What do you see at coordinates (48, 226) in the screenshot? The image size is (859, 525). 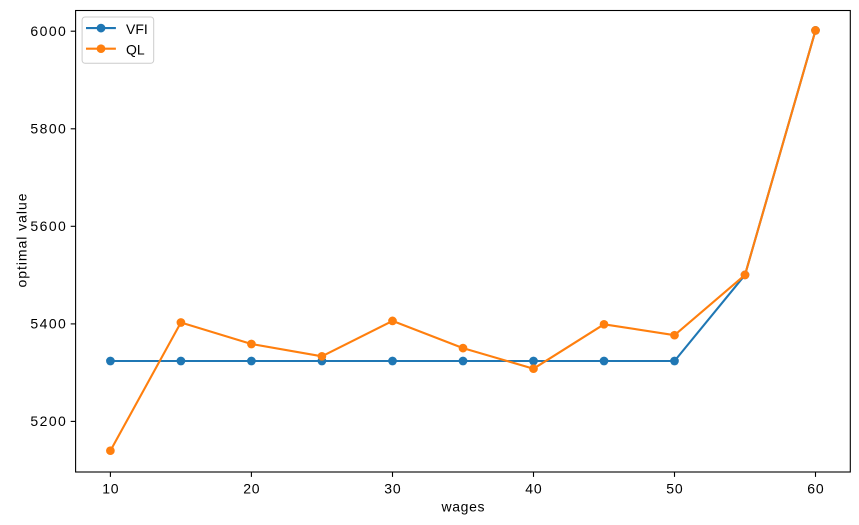 I see `svg-text: 5600` at bounding box center [48, 226].